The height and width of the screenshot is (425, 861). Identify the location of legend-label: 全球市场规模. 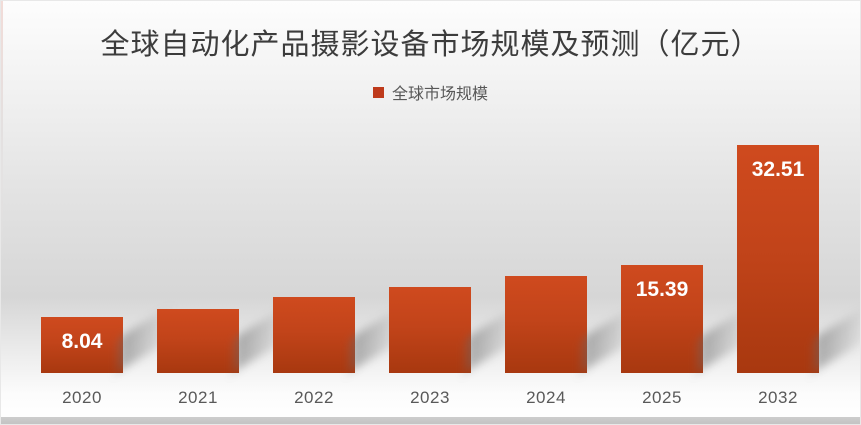
(439, 94).